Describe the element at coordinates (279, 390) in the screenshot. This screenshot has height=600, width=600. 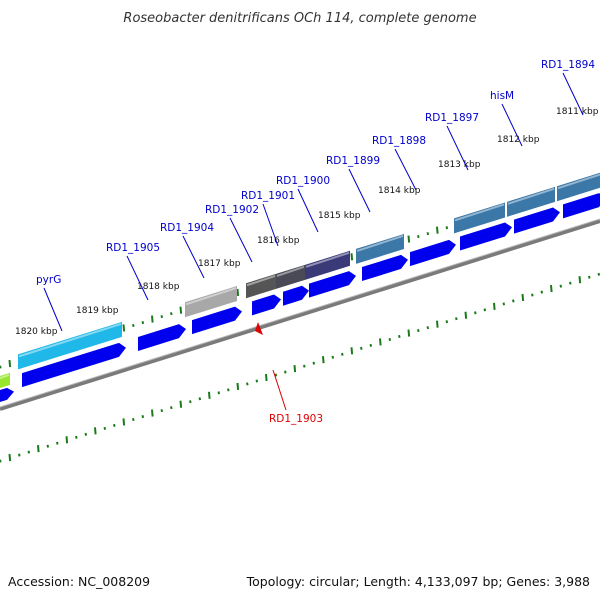
I see `gene-leader-line-highlight` at that location.